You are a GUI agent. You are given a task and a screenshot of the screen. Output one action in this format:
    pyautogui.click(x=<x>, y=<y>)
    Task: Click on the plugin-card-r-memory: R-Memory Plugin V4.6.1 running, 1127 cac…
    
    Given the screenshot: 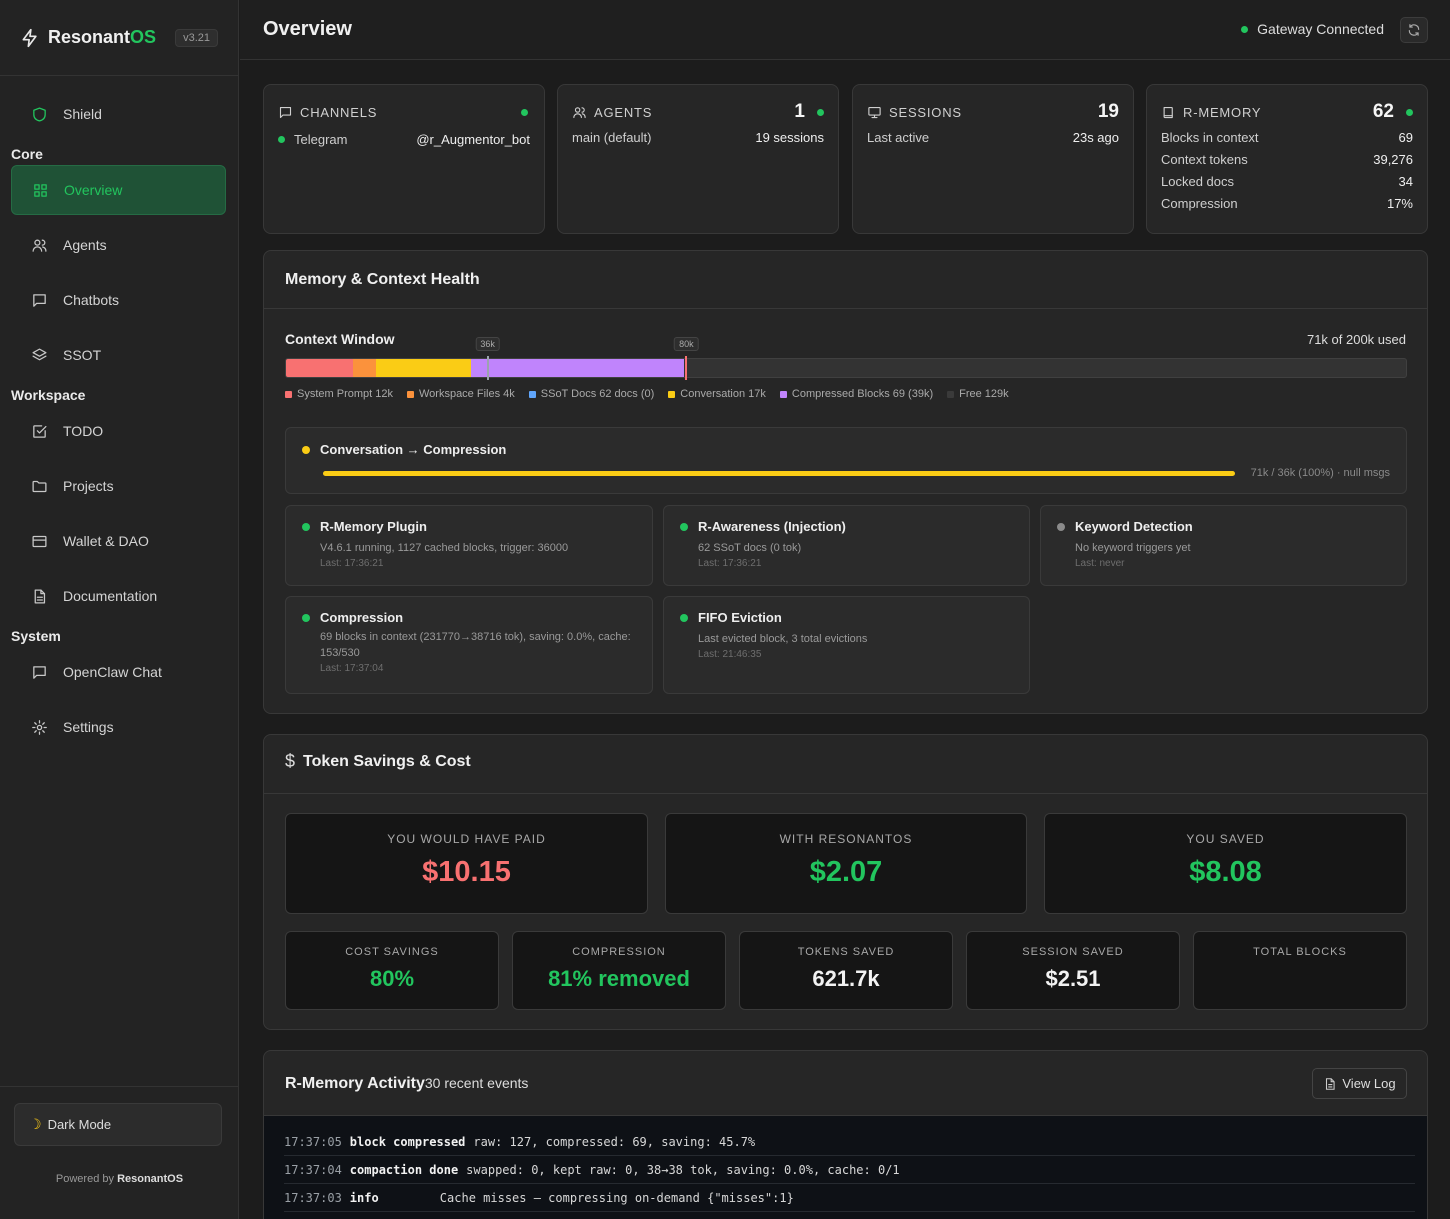 What is the action you would take?
    pyautogui.click(x=469, y=545)
    